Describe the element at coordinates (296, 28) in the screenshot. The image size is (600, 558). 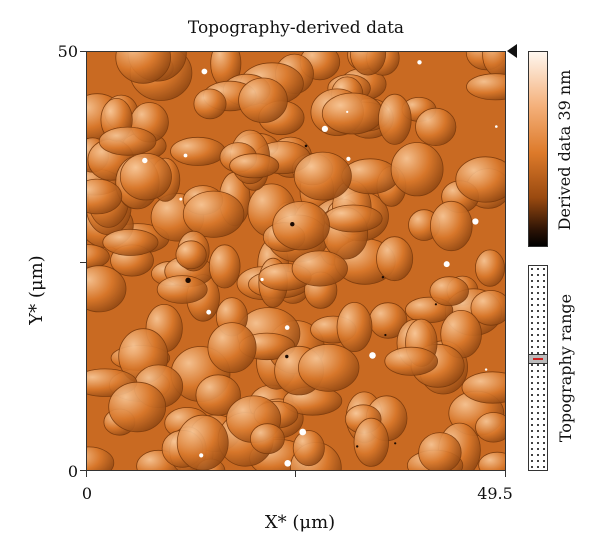
I see `figure-title: Topography-derived data` at that location.